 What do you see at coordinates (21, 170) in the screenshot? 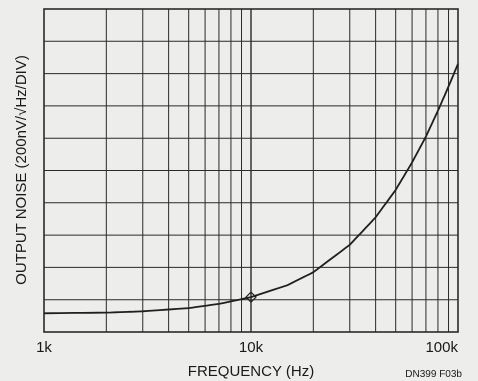
I see `y-axis-label: OUTPUT NOISE (200nV/√Hz/DIV)` at bounding box center [21, 170].